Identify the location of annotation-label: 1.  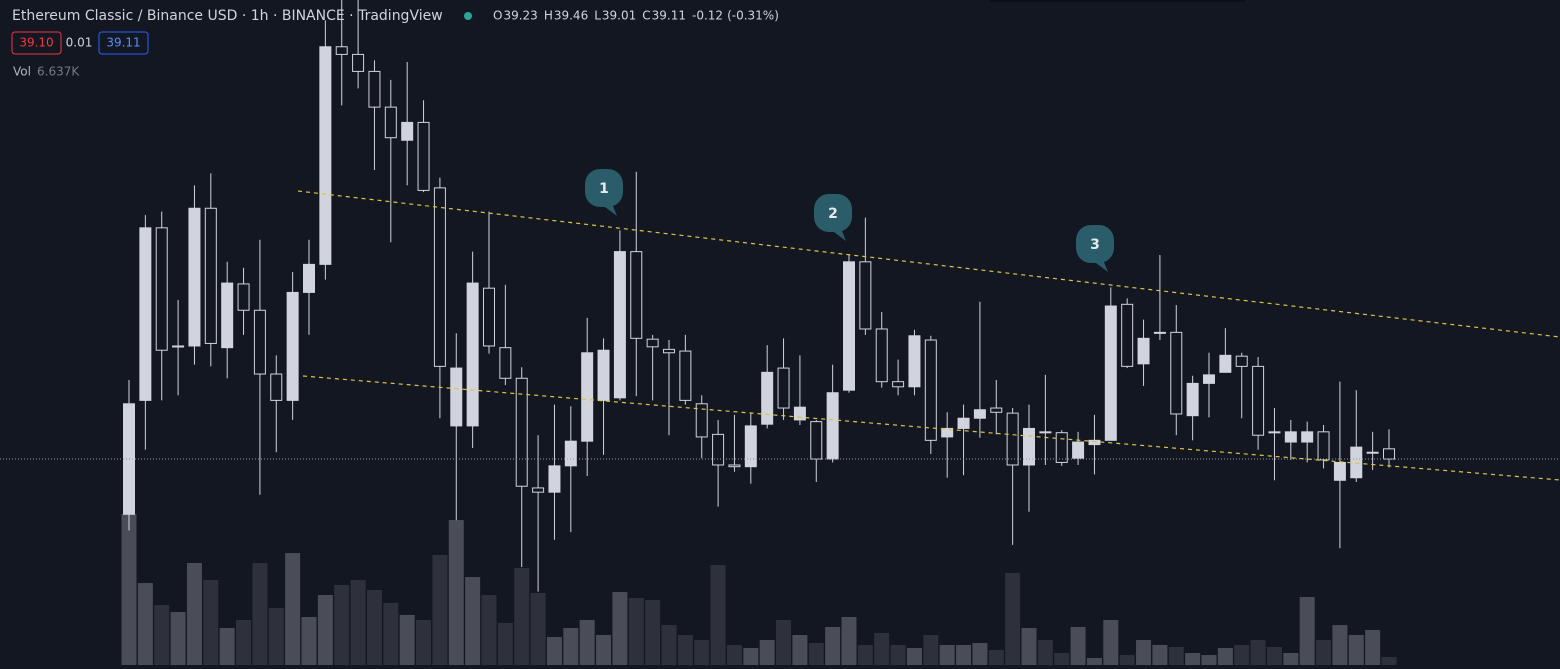
(604, 189).